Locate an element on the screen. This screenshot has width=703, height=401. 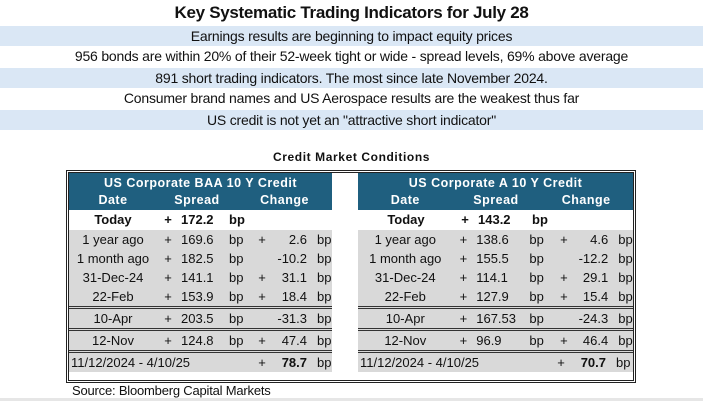
spread-value: 138.6 is located at coordinates (492, 239).